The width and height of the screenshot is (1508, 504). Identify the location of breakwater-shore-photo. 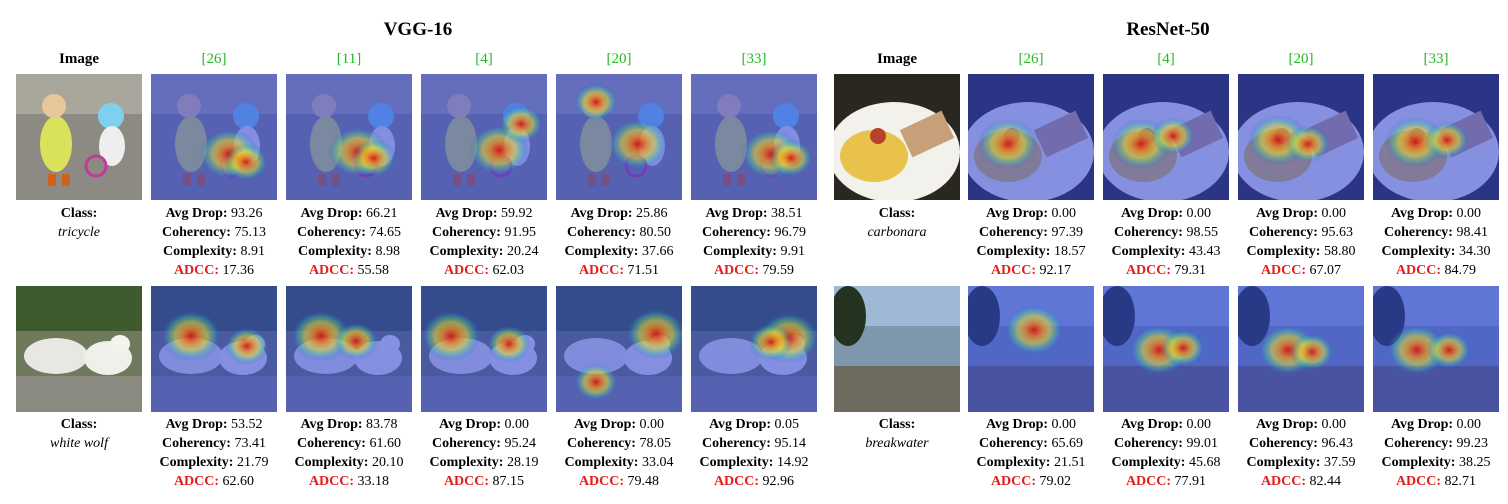
(897, 349).